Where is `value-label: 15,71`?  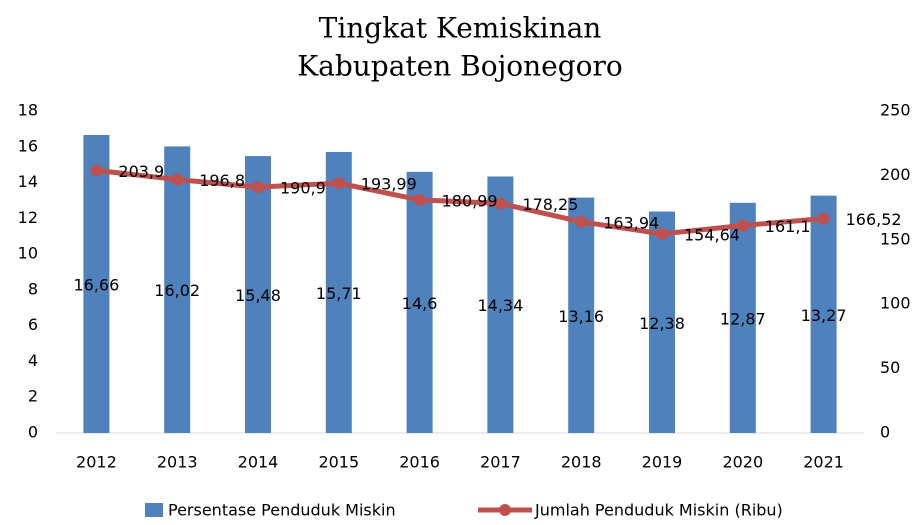 value-label: 15,71 is located at coordinates (339, 293).